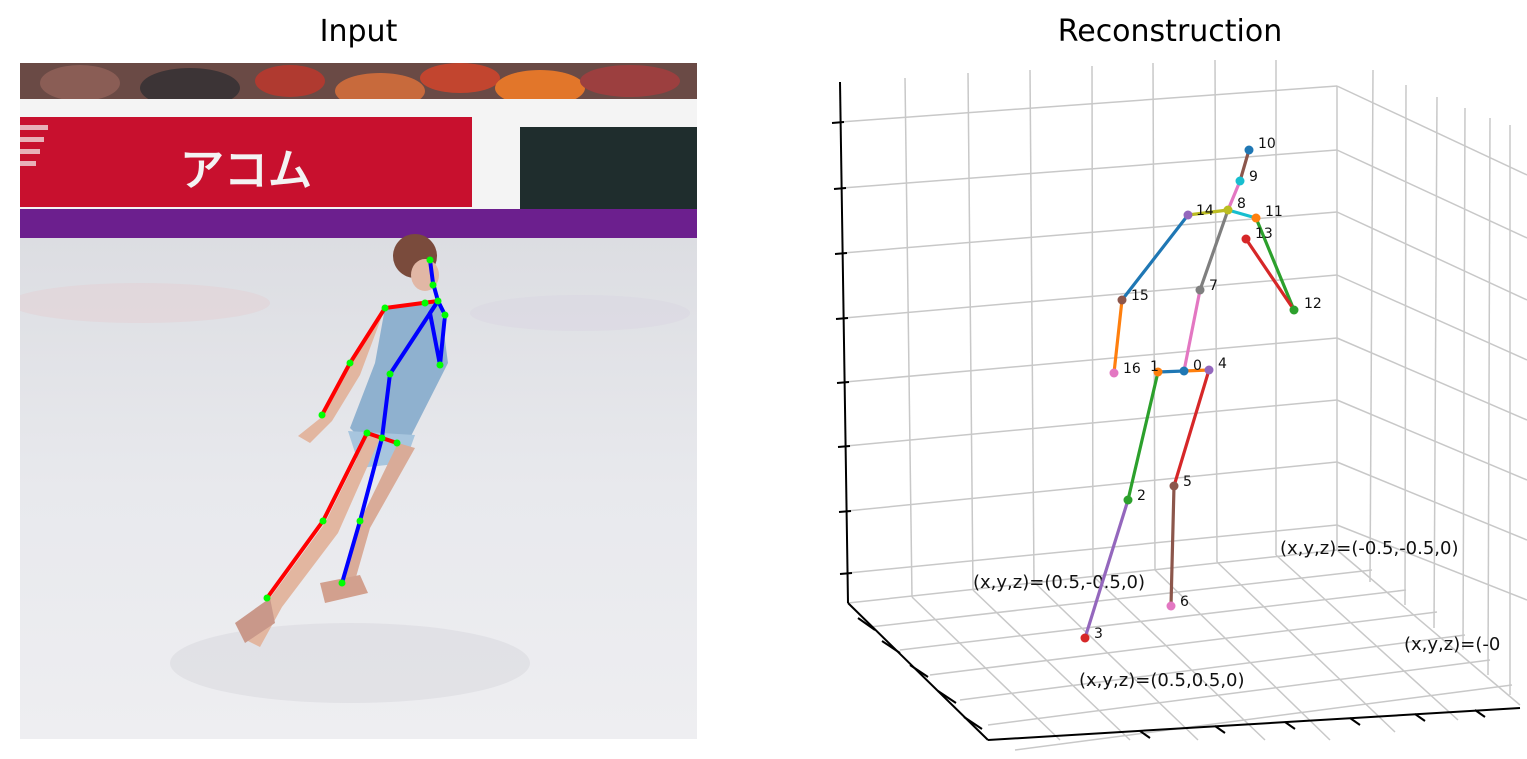 The width and height of the screenshot is (1527, 759). I want to click on corner-label-right-edge: (x,y,z)=(-0, so click(1452, 644).